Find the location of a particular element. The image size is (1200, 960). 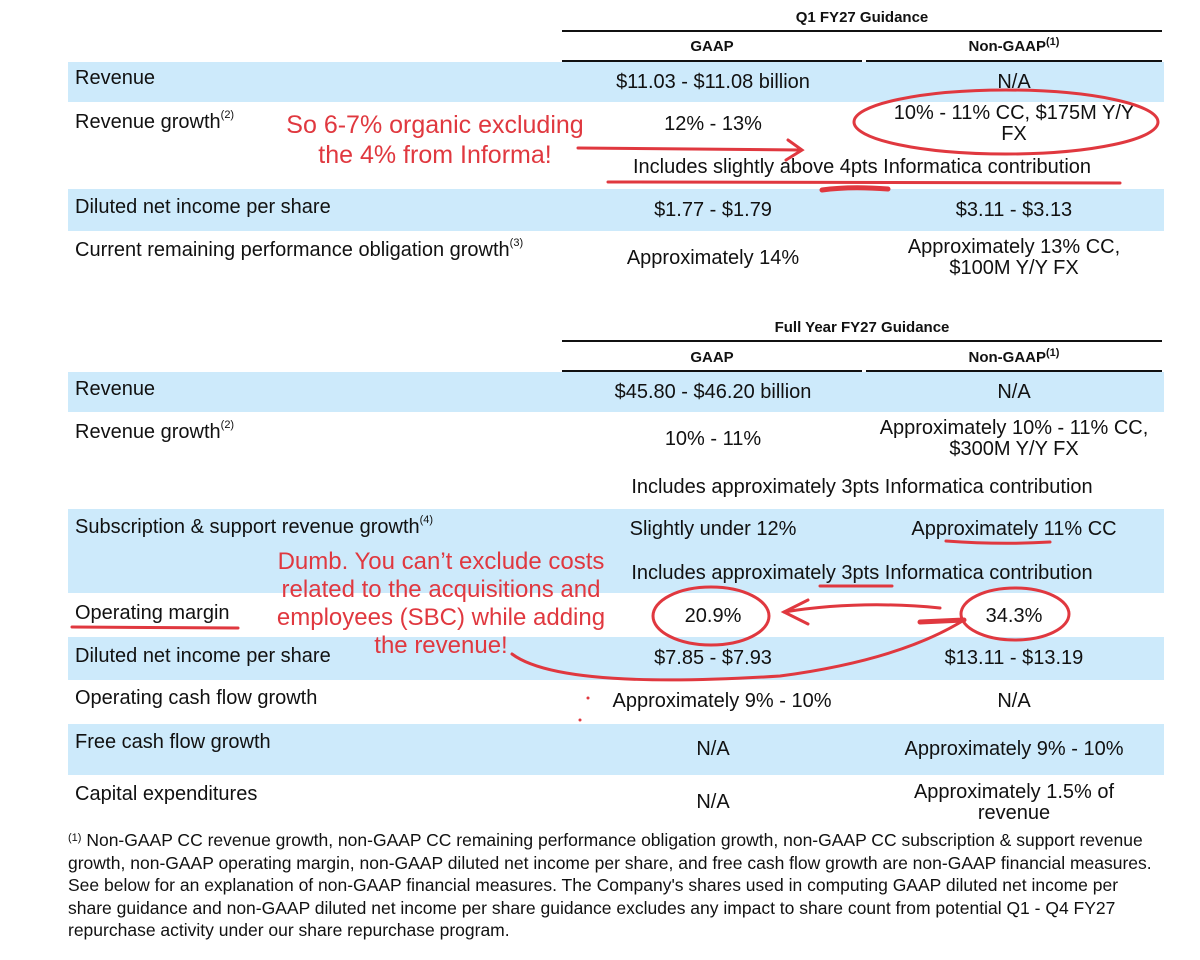

gaap-value: $11.03 - $11.08 billion is located at coordinates (713, 82).